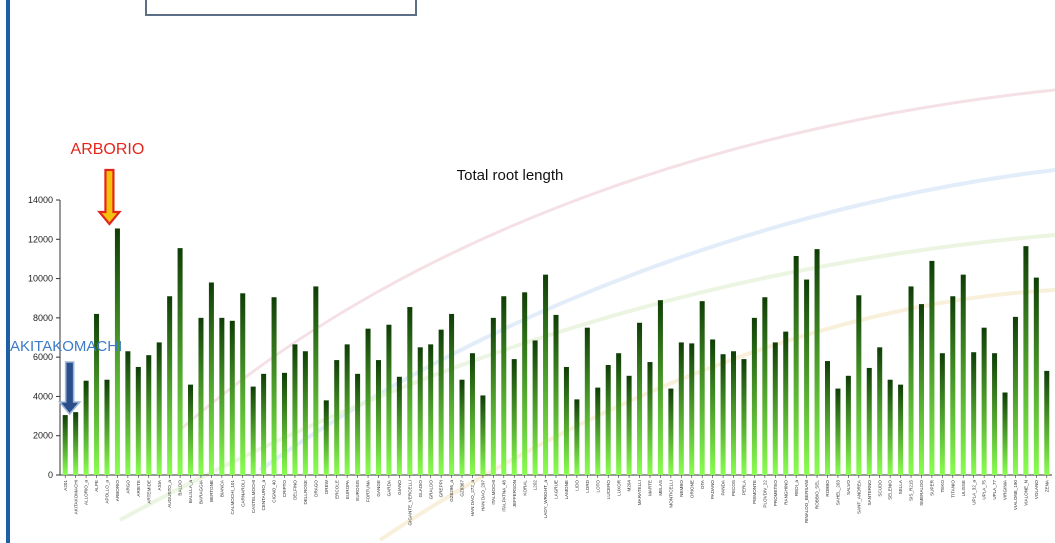 Image resolution: width=1055 pixels, height=543 pixels. Describe the element at coordinates (493, 492) in the screenshot. I see `x-tick-label: ITALMOCHI` at that location.